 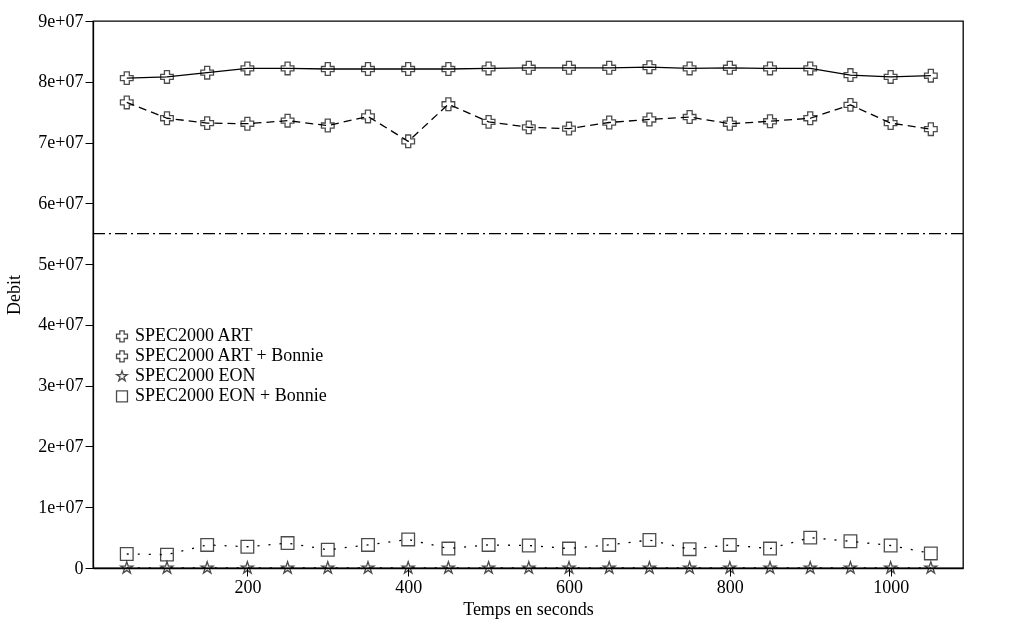 I want to click on legend-label: SPEC2000 EON, so click(x=195, y=375).